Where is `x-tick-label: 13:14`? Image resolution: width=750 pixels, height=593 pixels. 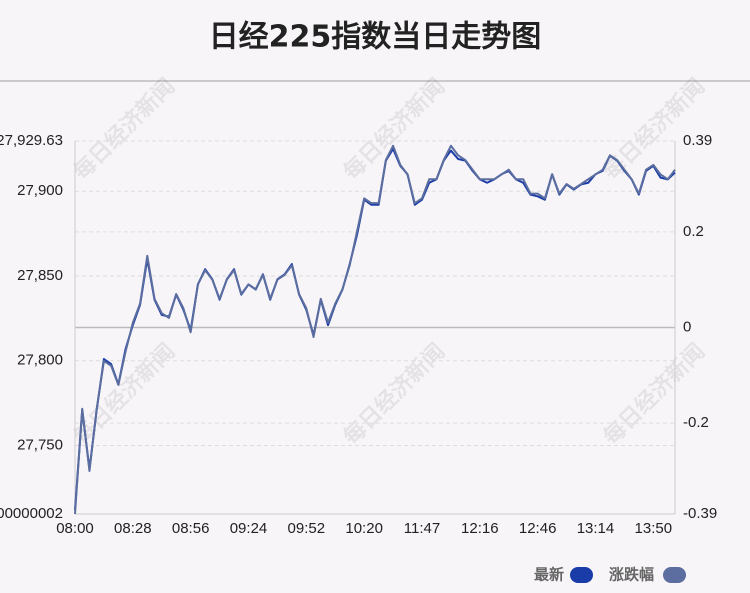 x-tick-label: 13:14 is located at coordinates (596, 528).